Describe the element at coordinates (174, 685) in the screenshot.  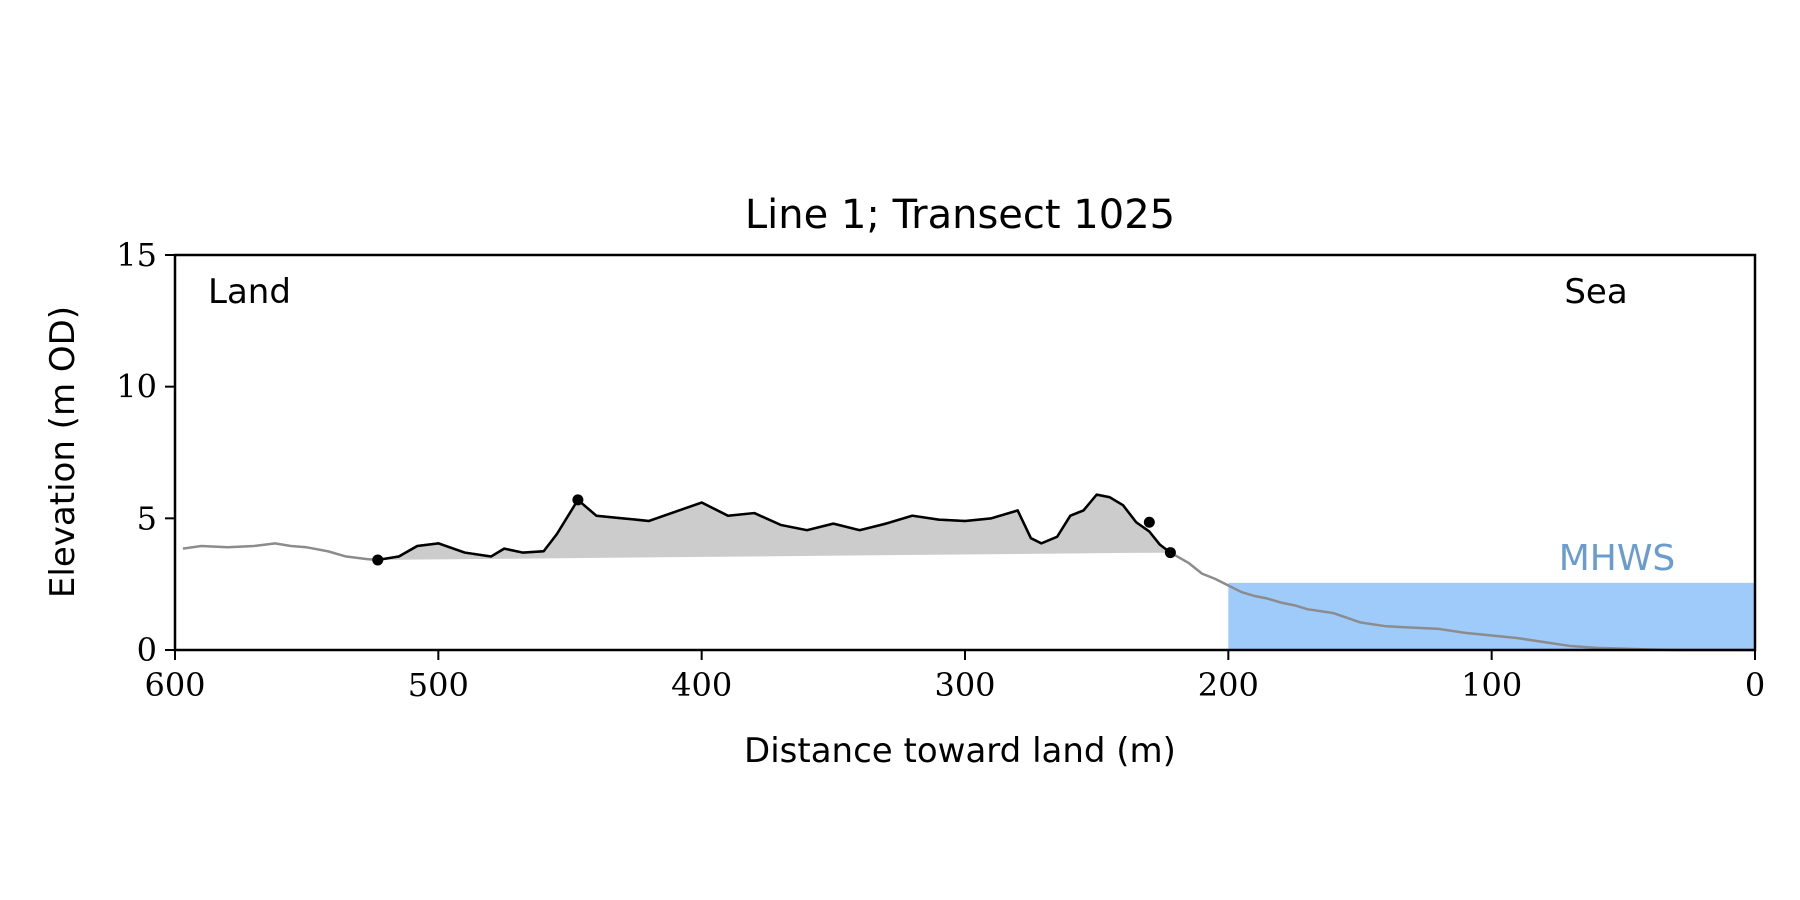
I see `x-tick-label: 600` at that location.